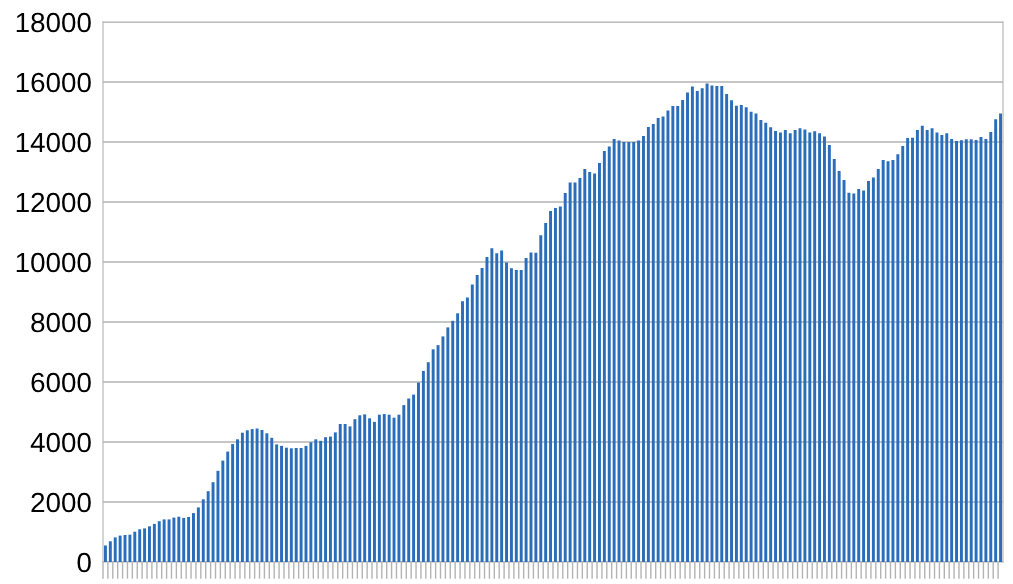 The image size is (1013, 584). What do you see at coordinates (84, 562) in the screenshot?
I see `y-tick-label: 0` at bounding box center [84, 562].